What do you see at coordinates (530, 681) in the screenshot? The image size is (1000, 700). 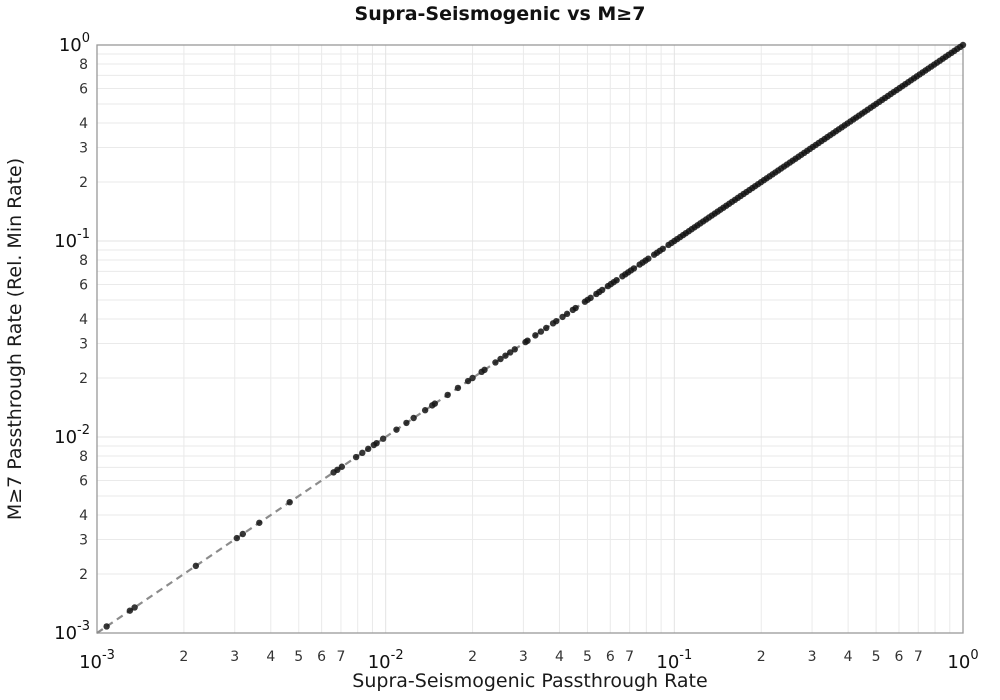 I see `x-axis-title: Supra-Seismogenic Passthrough Rate` at bounding box center [530, 681].